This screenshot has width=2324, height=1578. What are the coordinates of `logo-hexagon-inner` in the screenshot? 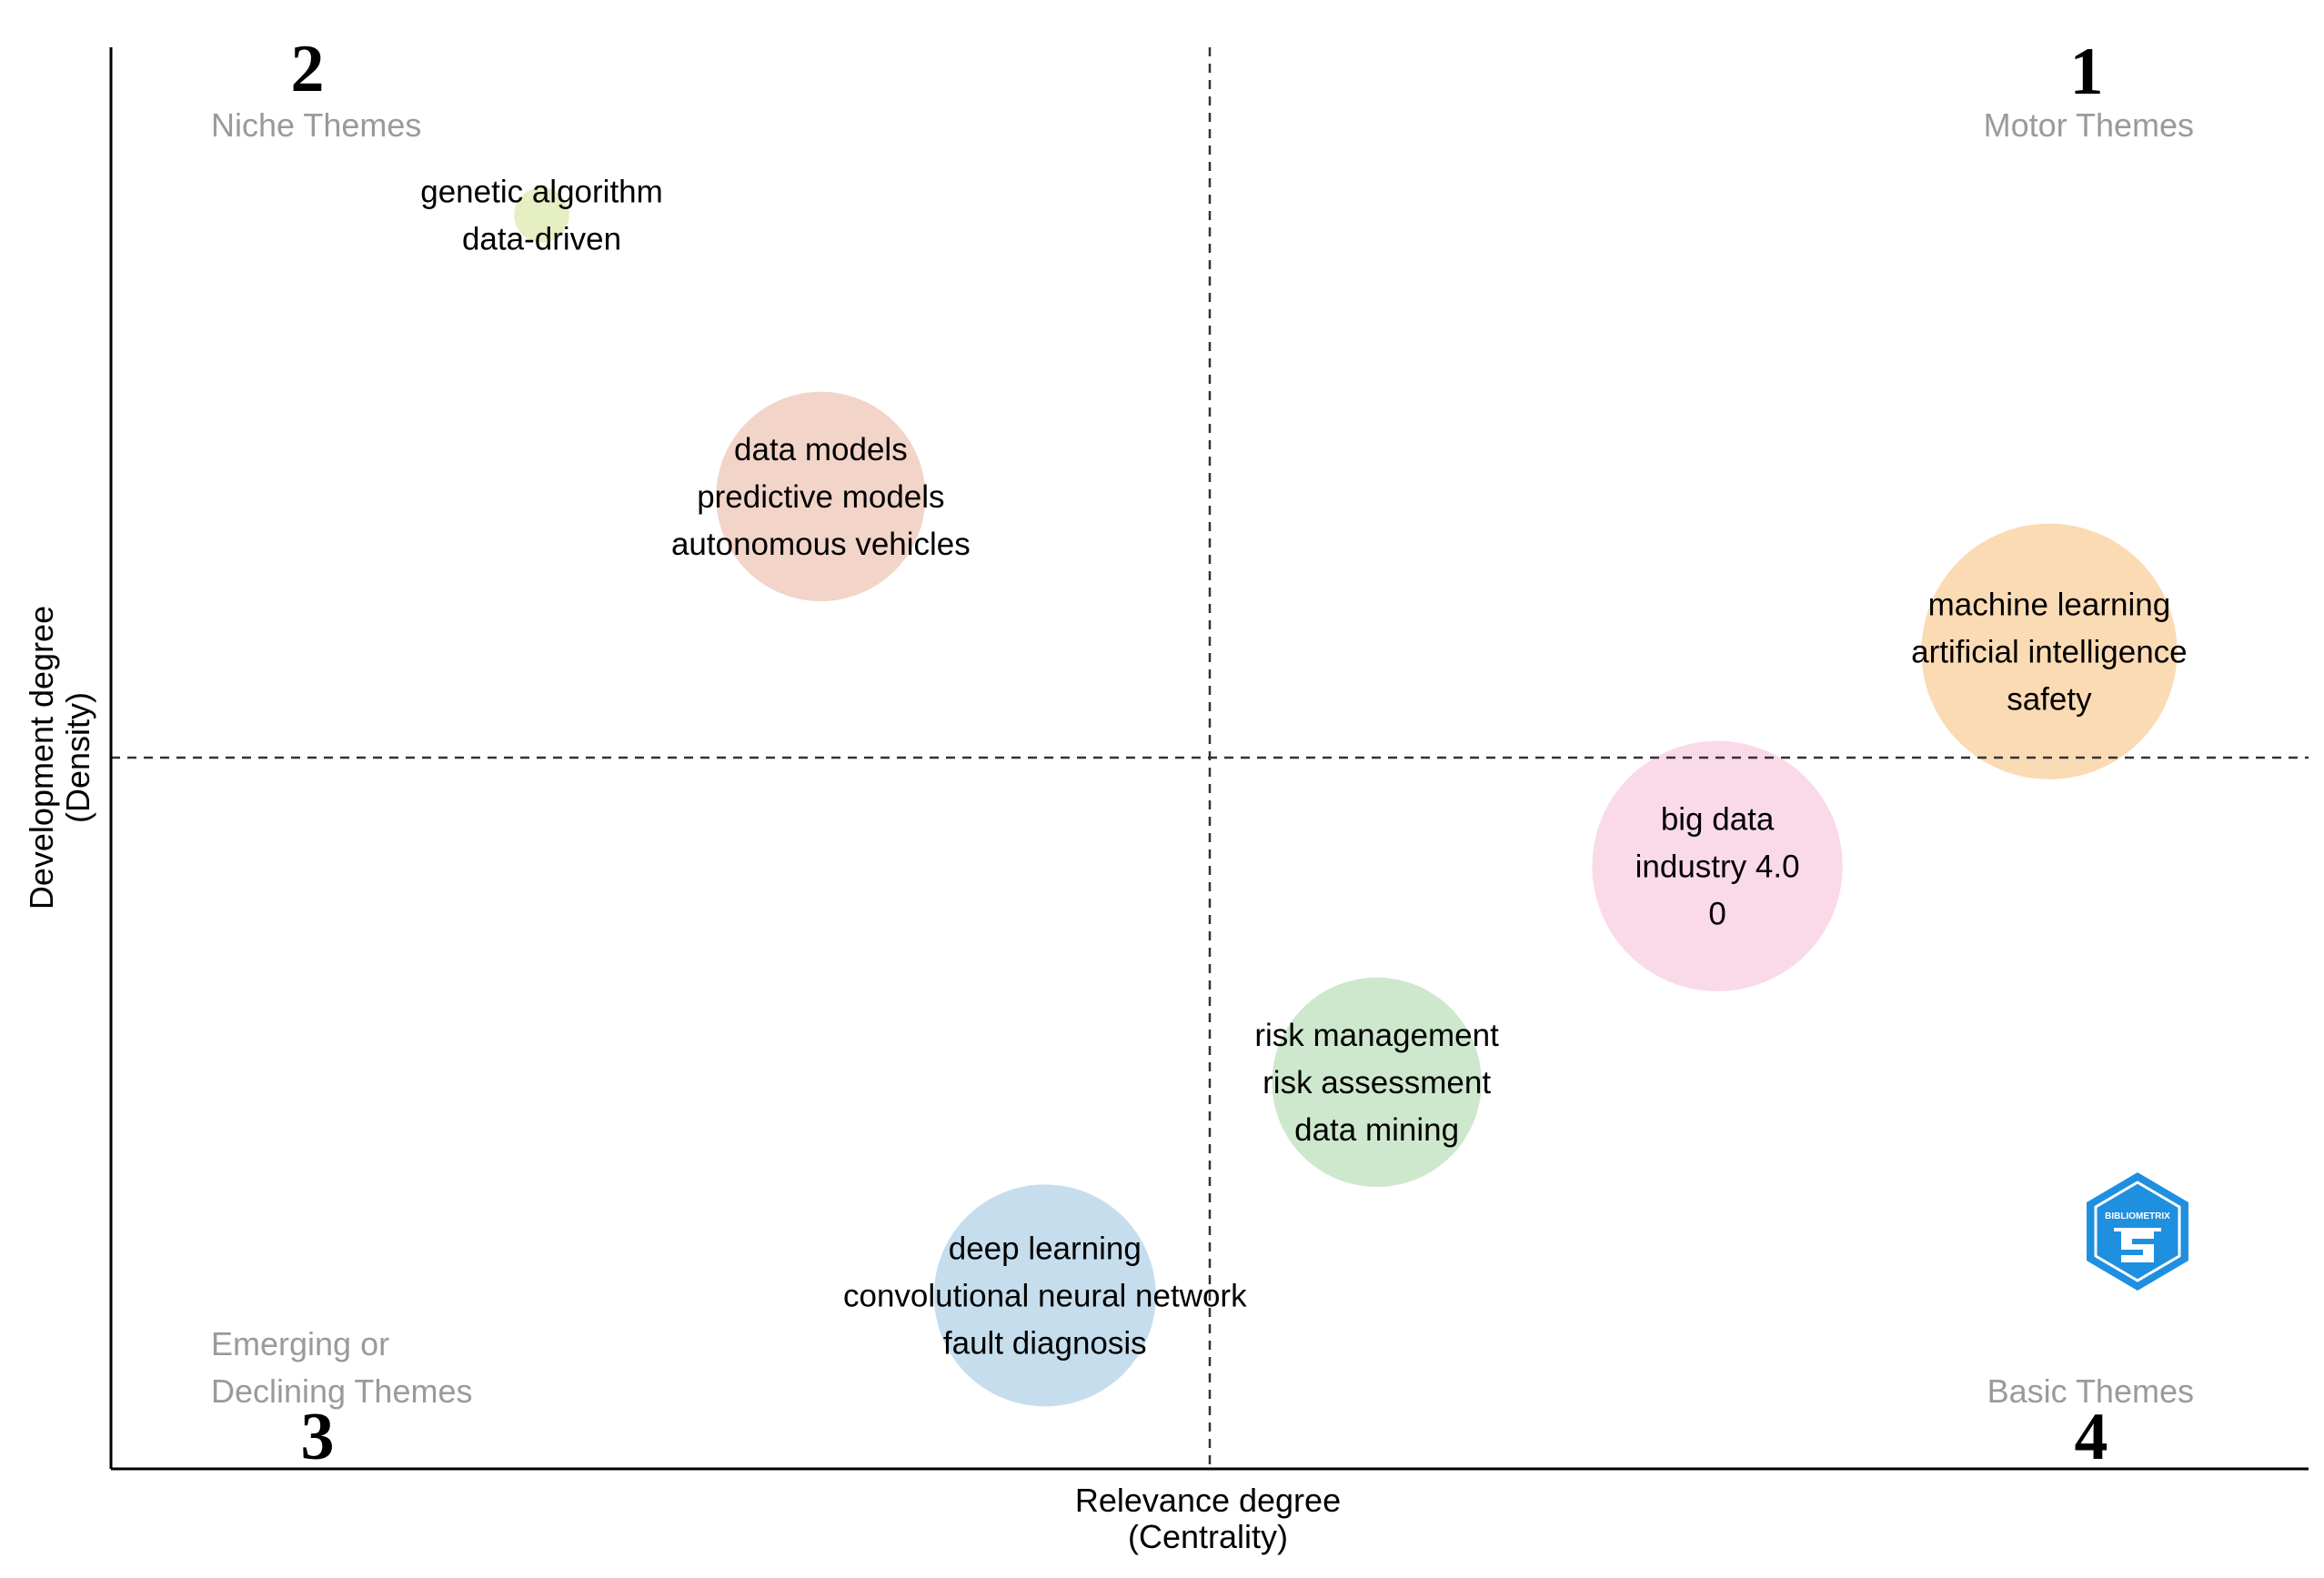 It's located at (2137, 1231).